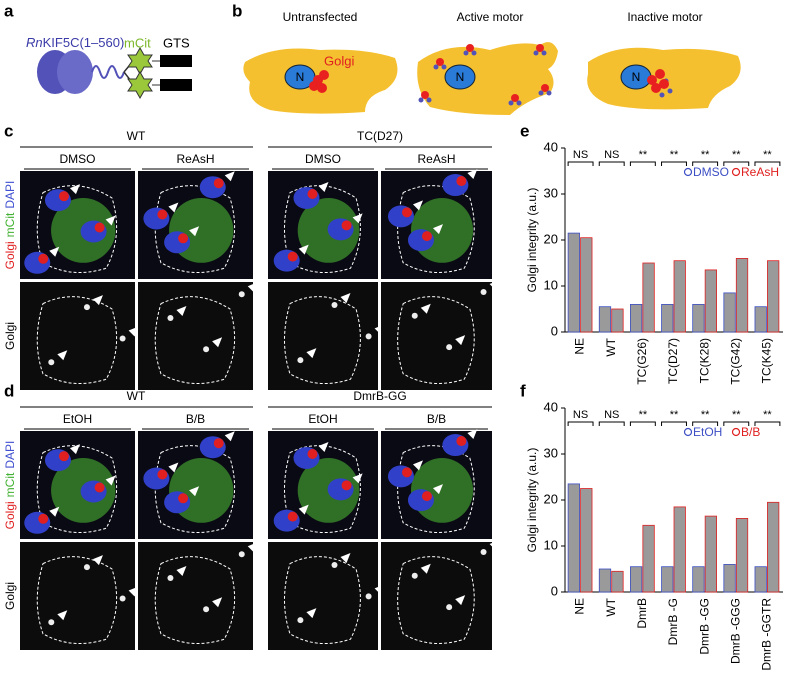  I want to click on fluor-label: mCit, so click(137, 42).